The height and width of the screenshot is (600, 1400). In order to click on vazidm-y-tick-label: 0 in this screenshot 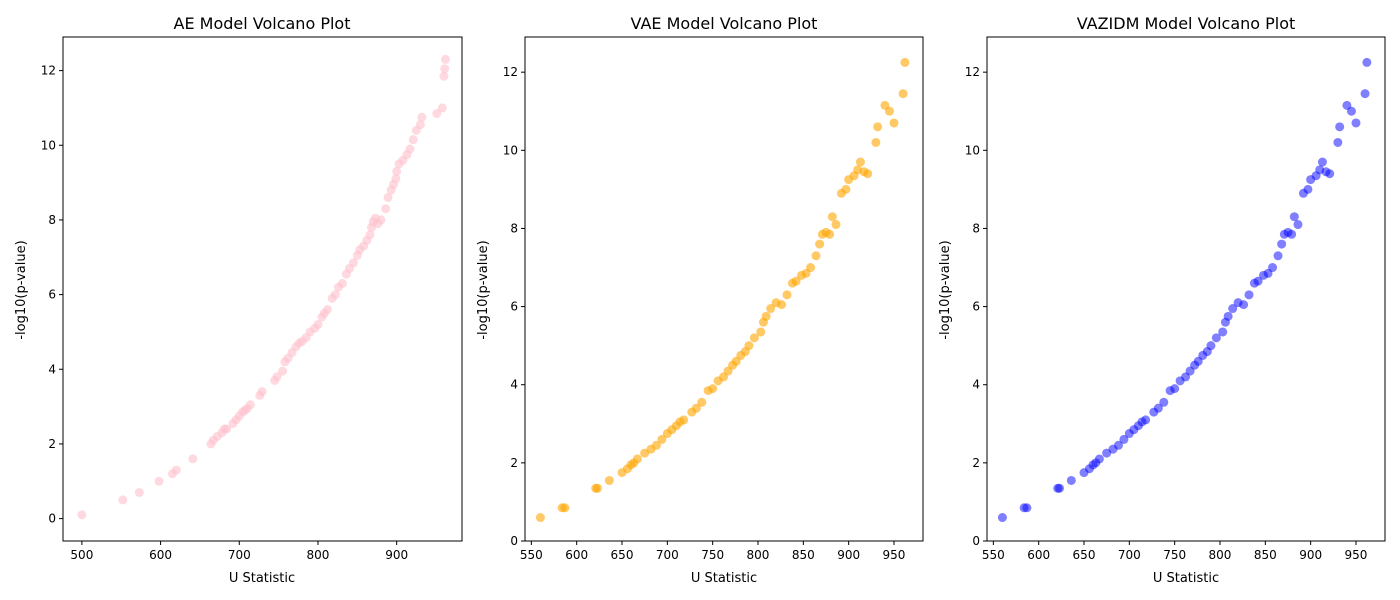, I will do `click(976, 541)`.